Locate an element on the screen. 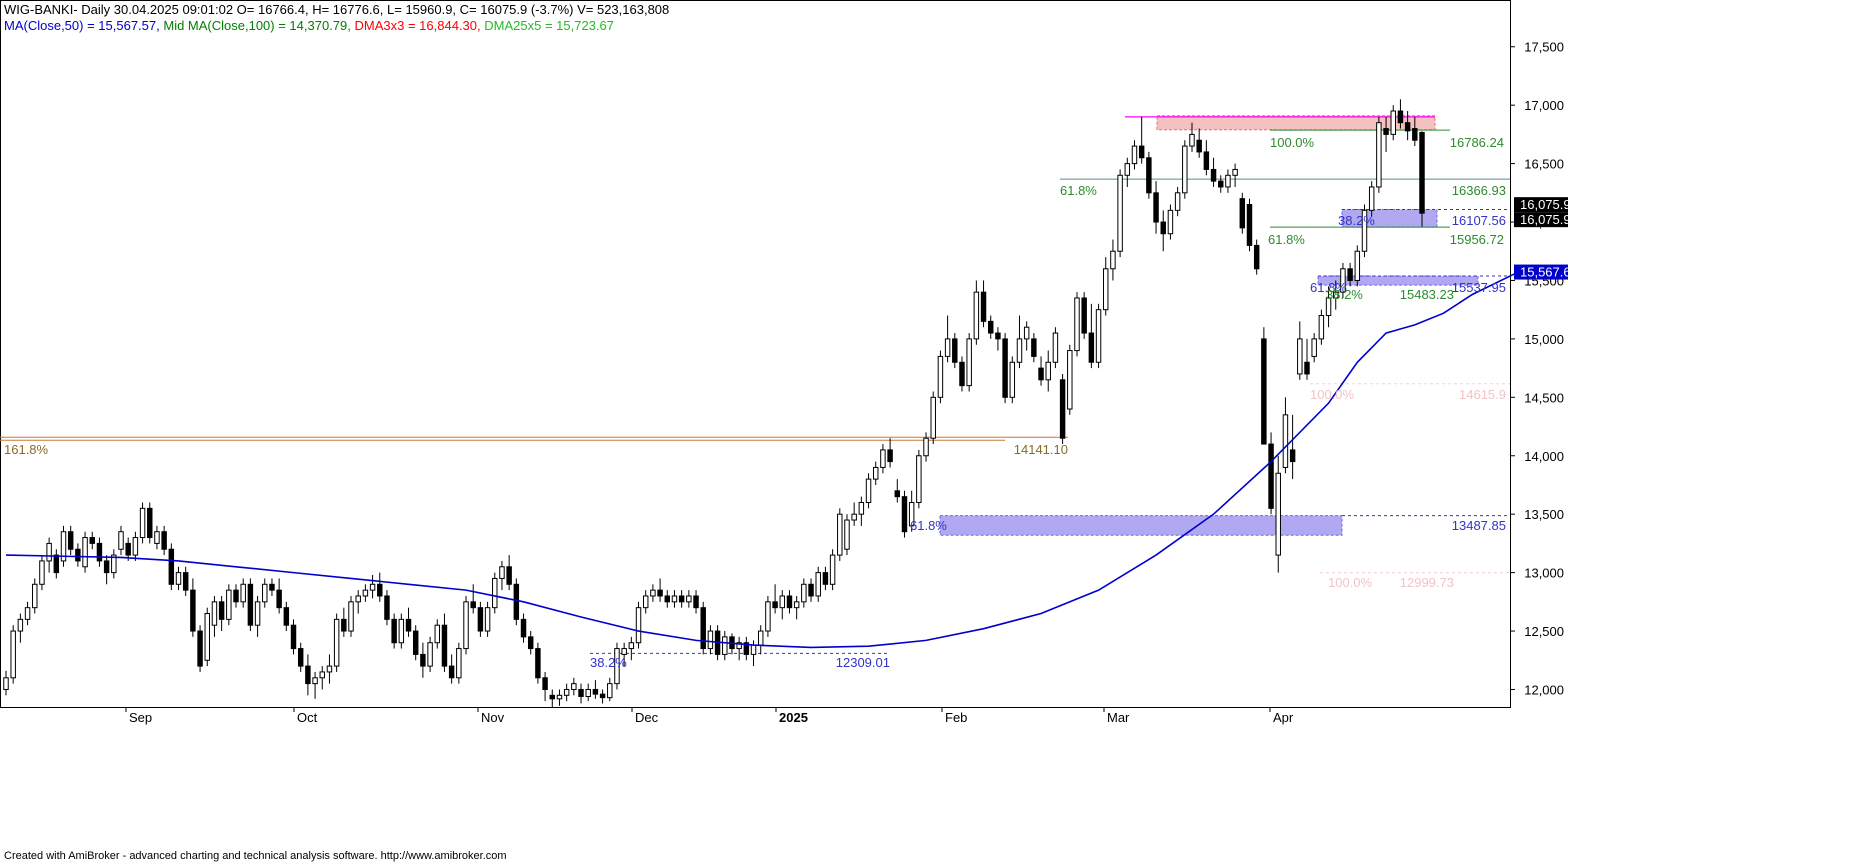  legend-ma50: MA(Close,50) = 15,567.57, is located at coordinates (82, 25).